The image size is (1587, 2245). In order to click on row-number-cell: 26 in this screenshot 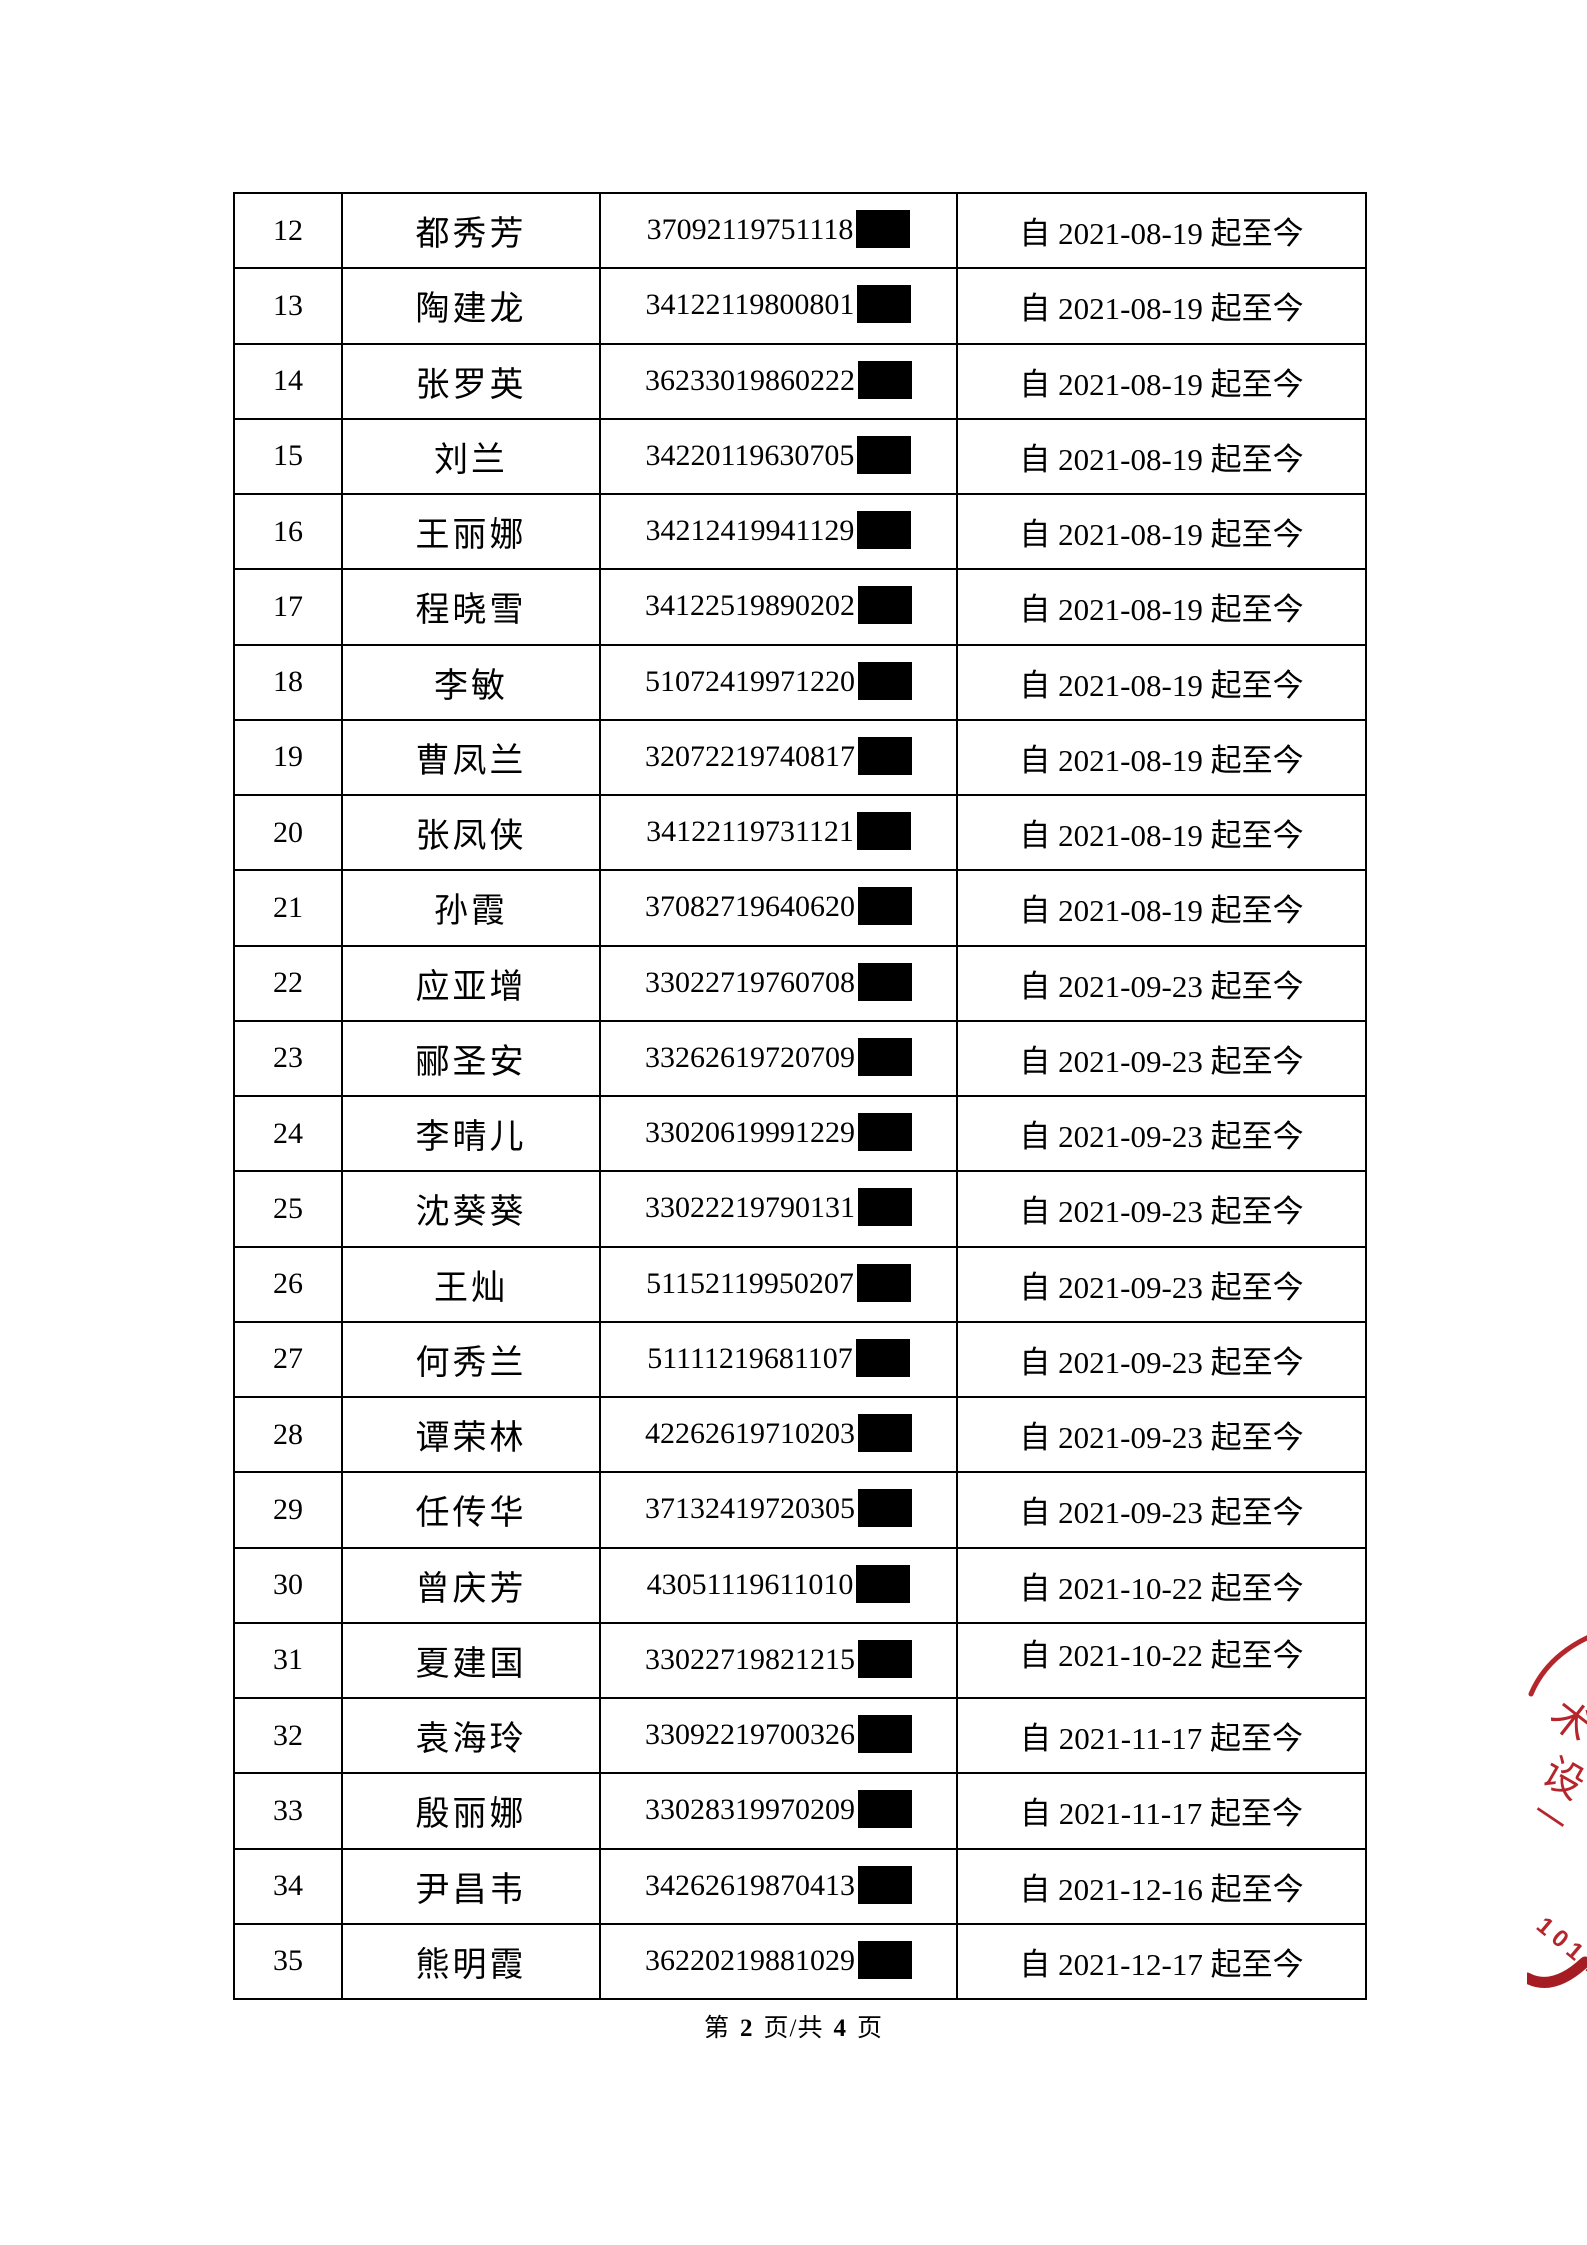, I will do `click(288, 1284)`.